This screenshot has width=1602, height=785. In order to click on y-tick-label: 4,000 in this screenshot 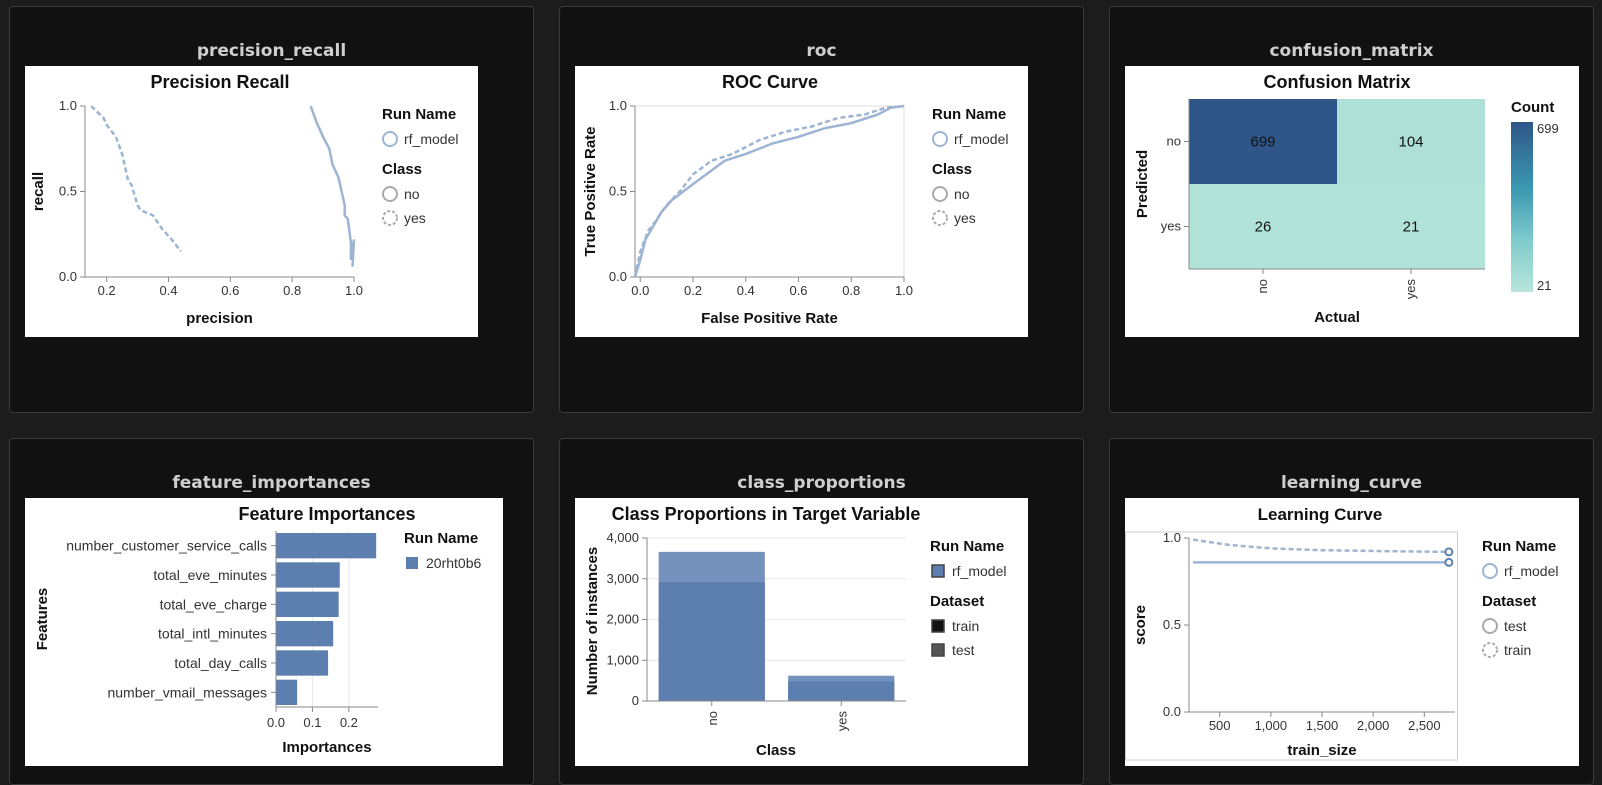, I will do `click(622, 537)`.